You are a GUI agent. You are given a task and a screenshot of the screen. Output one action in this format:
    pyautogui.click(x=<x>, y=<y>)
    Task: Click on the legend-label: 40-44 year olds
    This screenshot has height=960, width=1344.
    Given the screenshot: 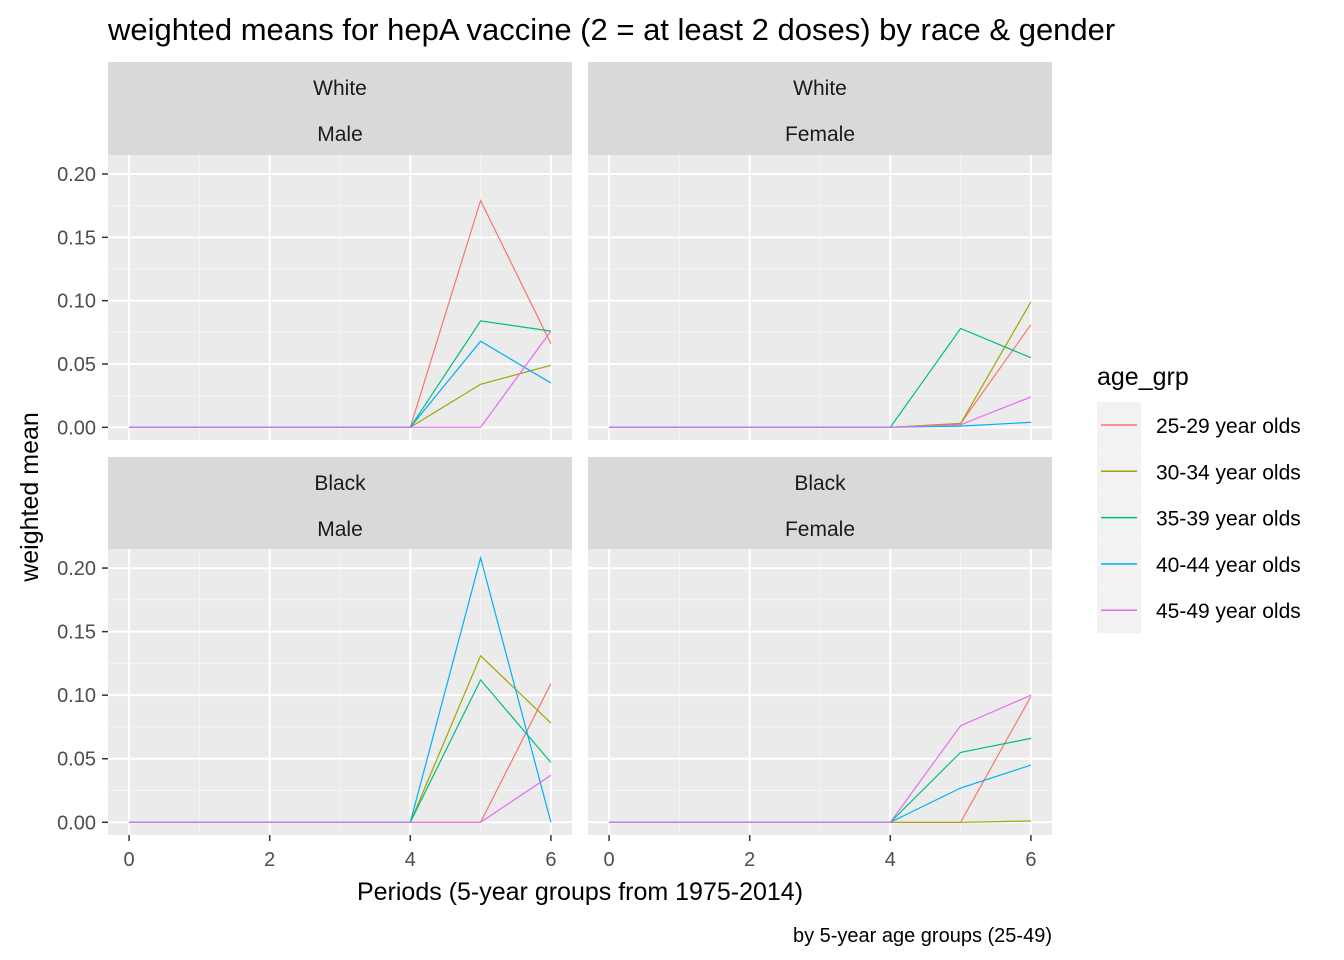 What is the action you would take?
    pyautogui.click(x=1228, y=565)
    